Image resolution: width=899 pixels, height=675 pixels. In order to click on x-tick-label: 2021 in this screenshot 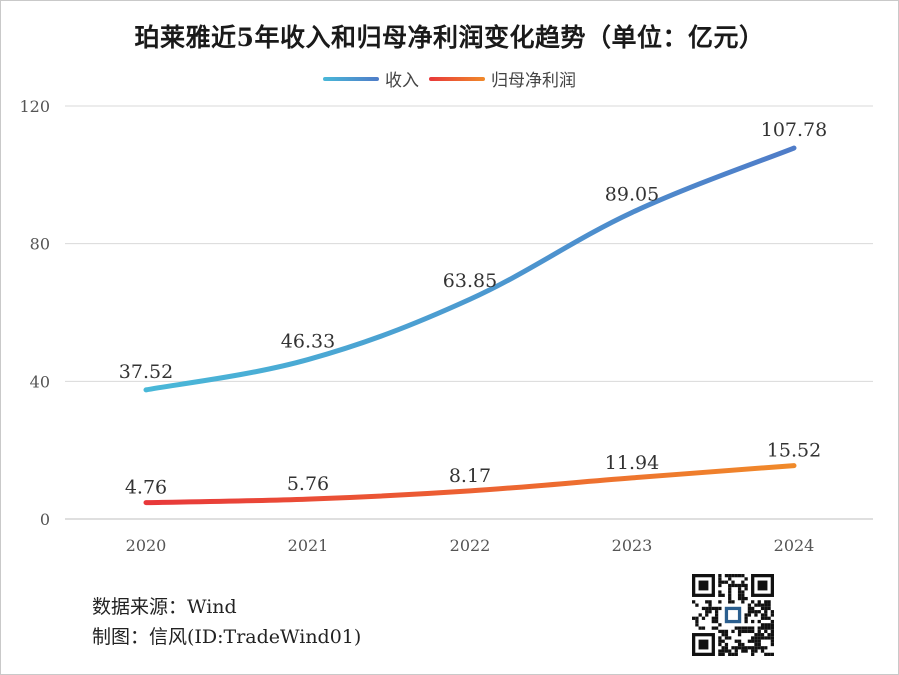, I will do `click(308, 545)`.